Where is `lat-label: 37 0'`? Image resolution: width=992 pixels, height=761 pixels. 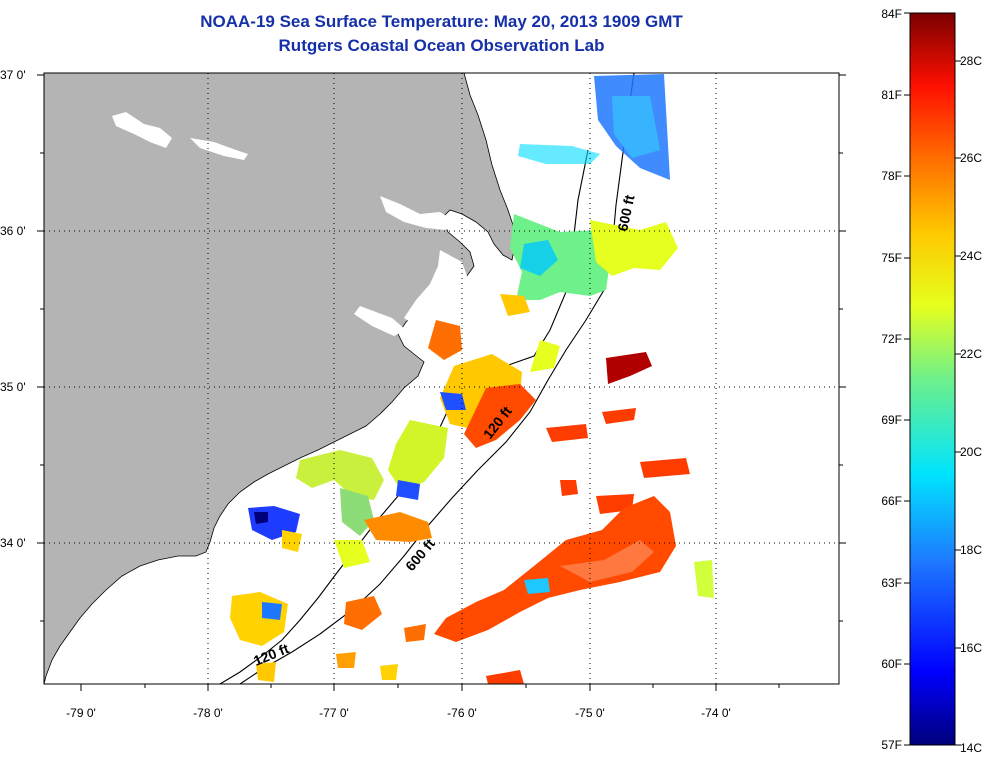 lat-label: 37 0' is located at coordinates (13, 75).